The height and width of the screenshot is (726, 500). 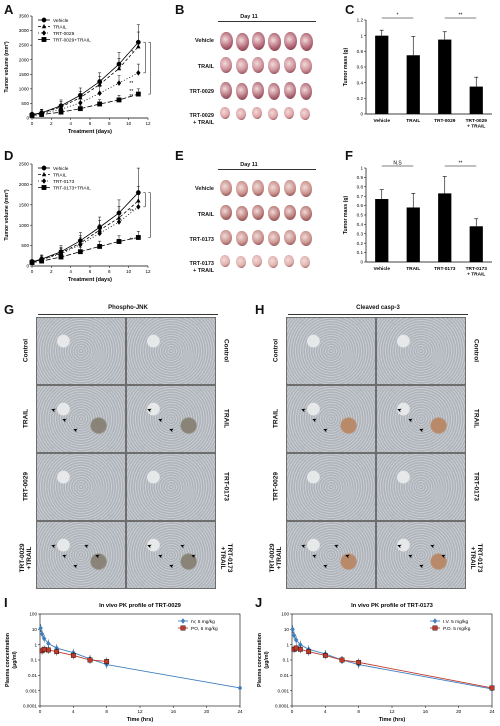 I want to click on series-line, so click(x=85, y=81).